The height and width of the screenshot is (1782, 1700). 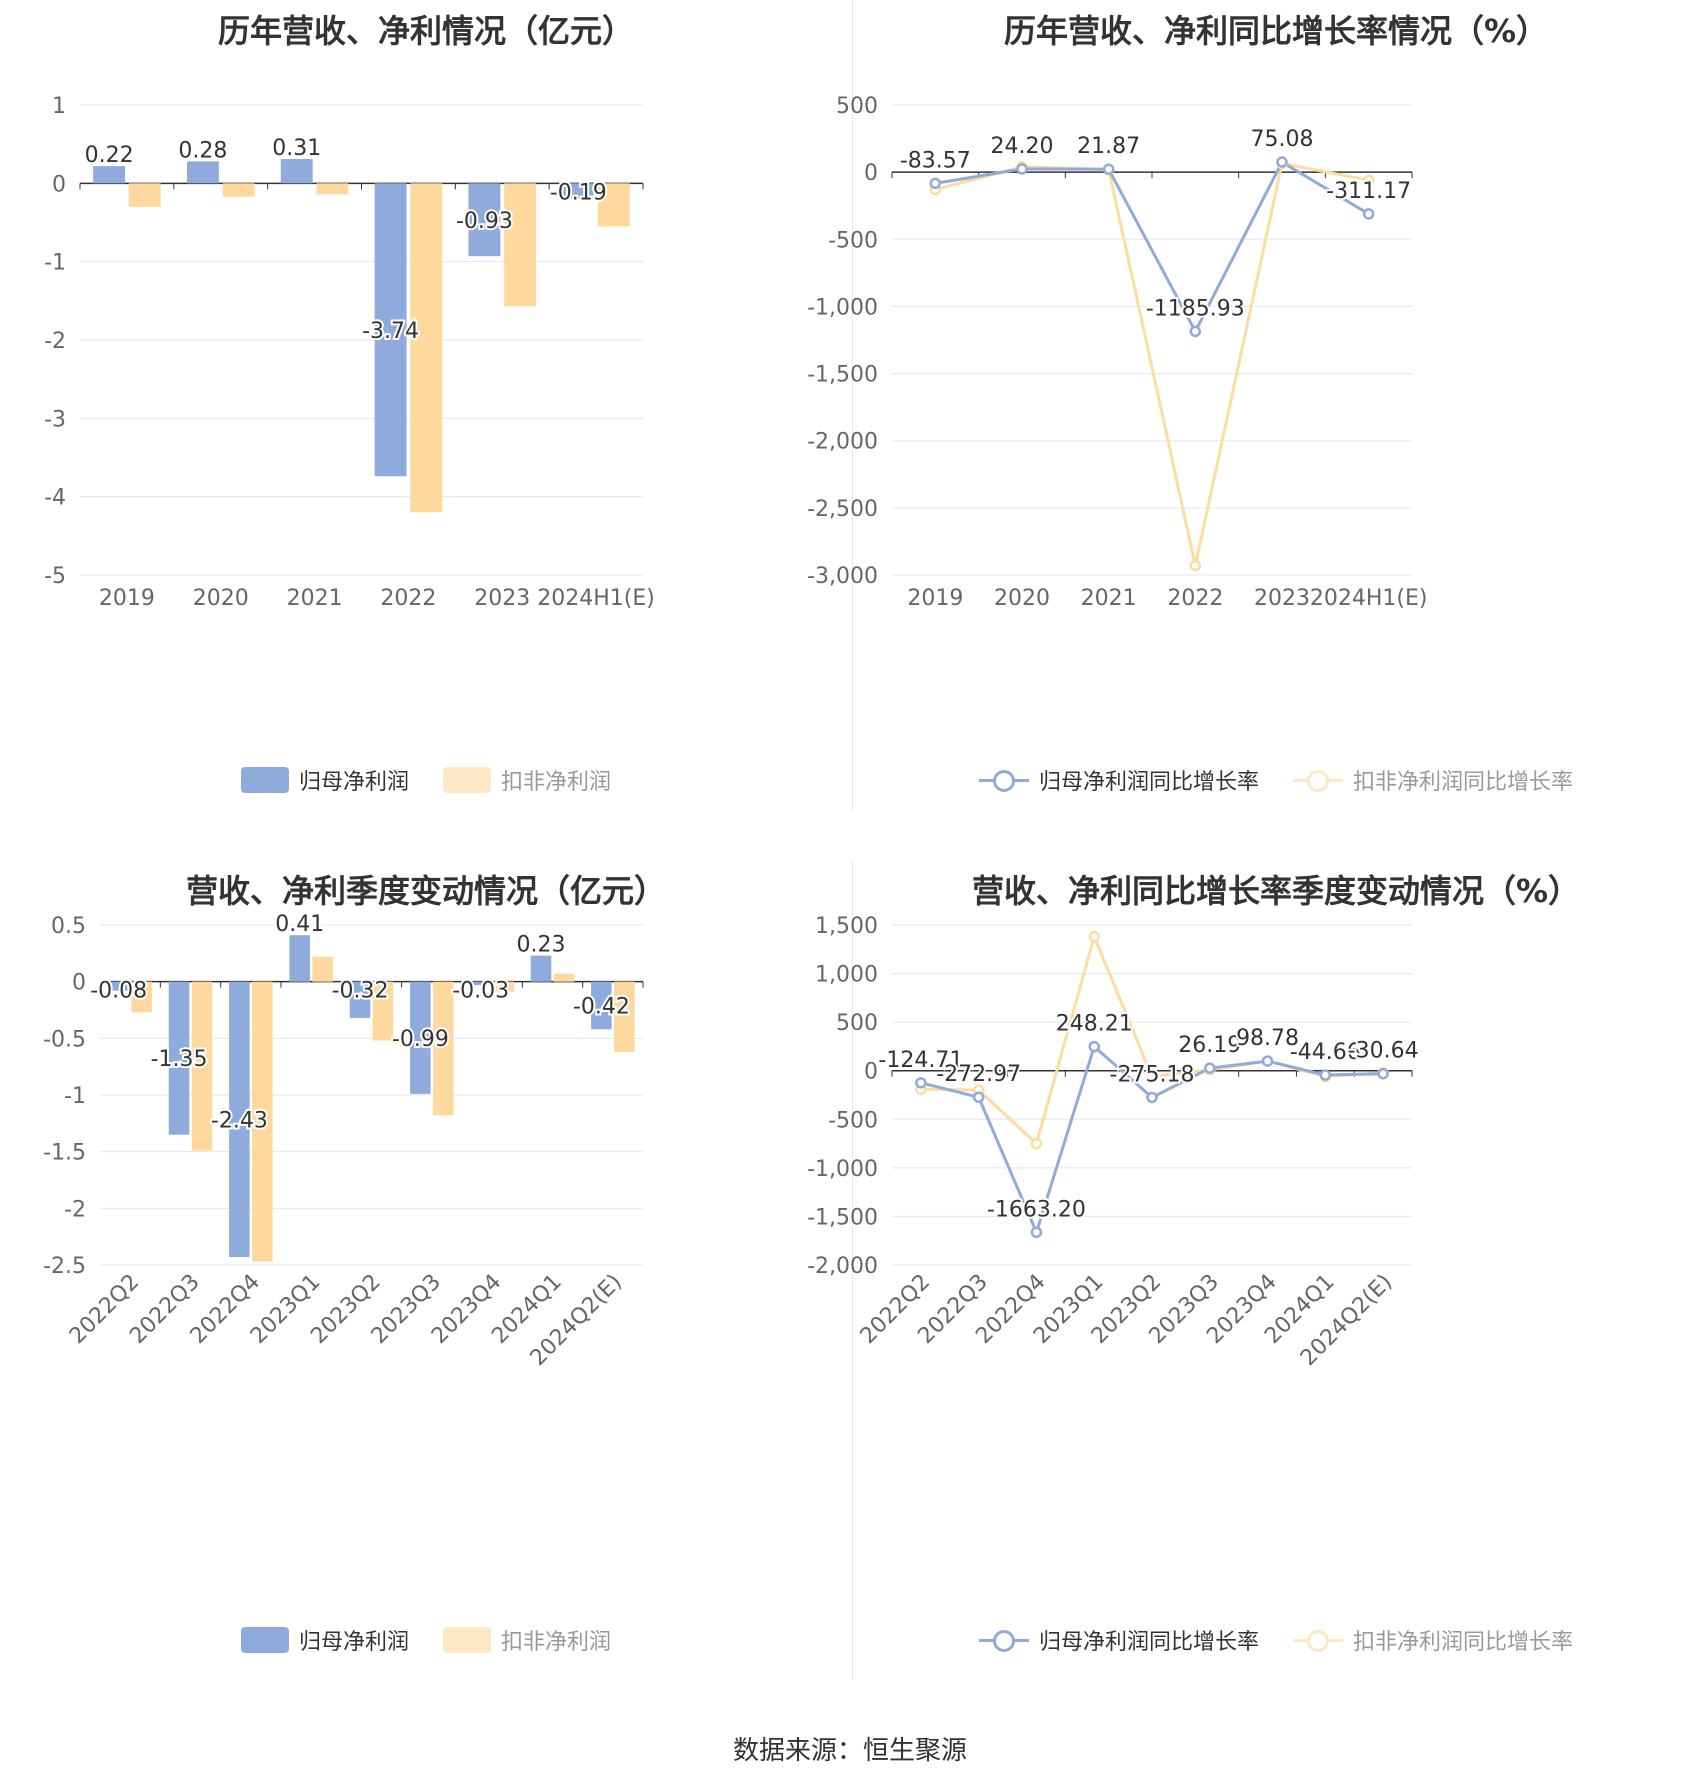 I want to click on data-label: -0.19, so click(x=578, y=192).